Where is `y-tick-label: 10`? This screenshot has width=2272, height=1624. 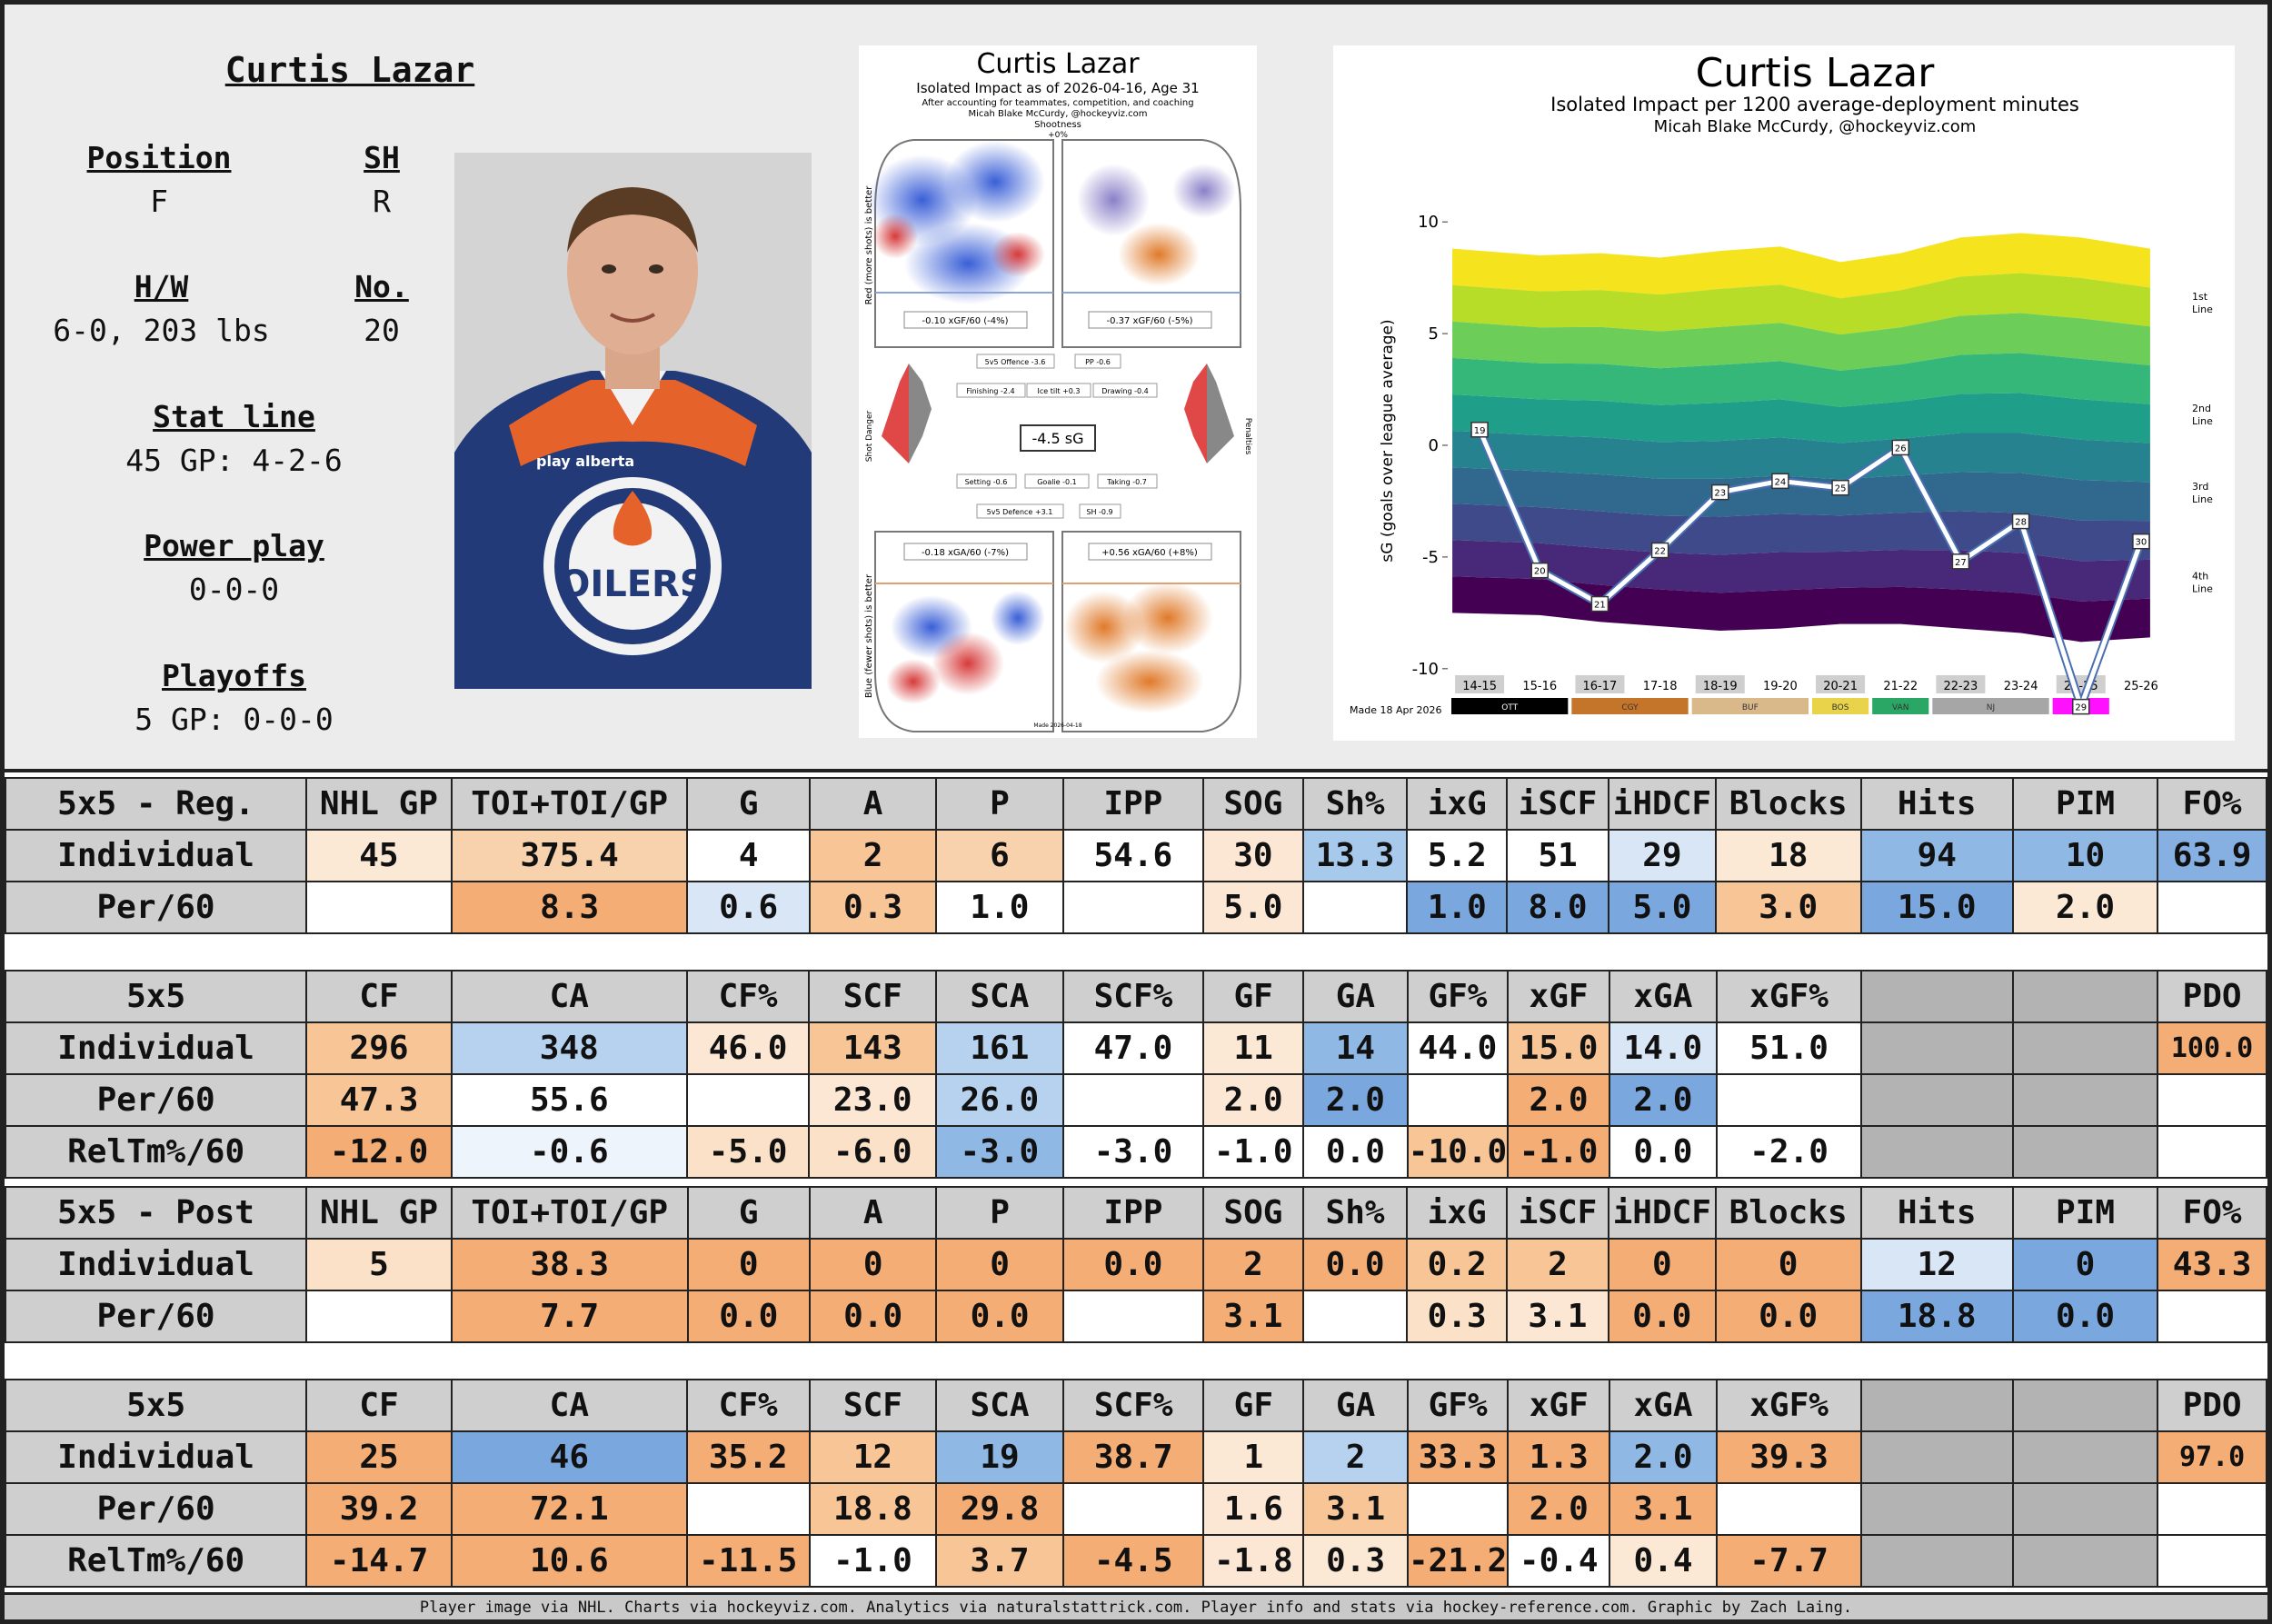 y-tick-label: 10 is located at coordinates (1428, 222).